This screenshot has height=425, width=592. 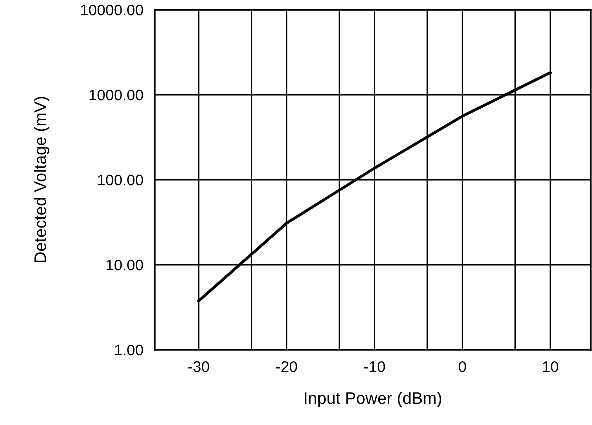 I want to click on x-tick-label: -30, so click(x=199, y=367).